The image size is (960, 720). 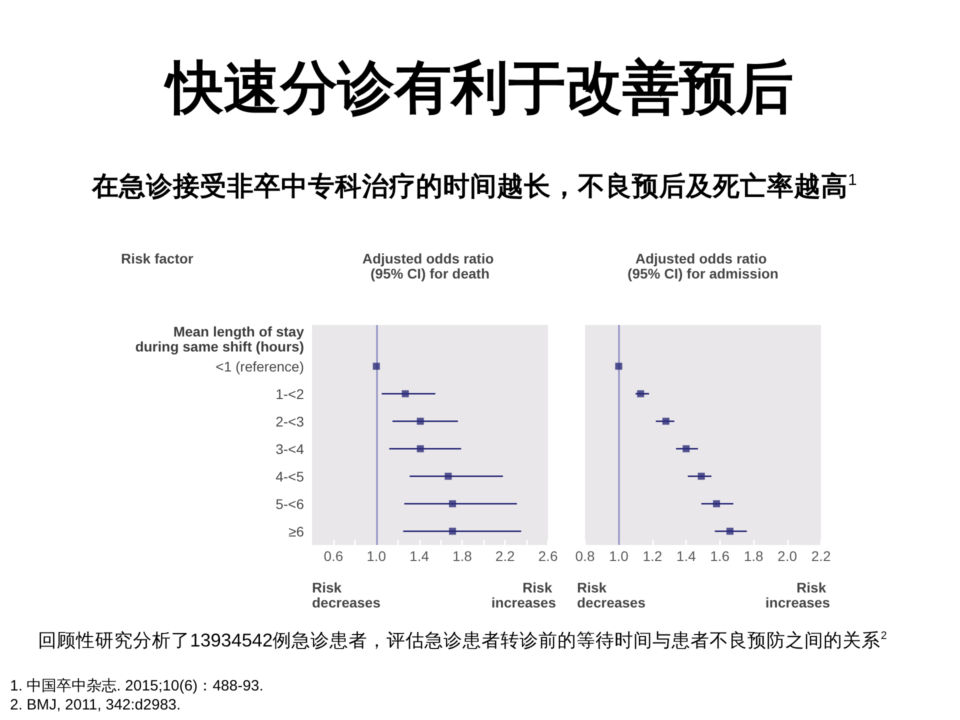 What do you see at coordinates (290, 394) in the screenshot?
I see `y-tick-label: 1-<2` at bounding box center [290, 394].